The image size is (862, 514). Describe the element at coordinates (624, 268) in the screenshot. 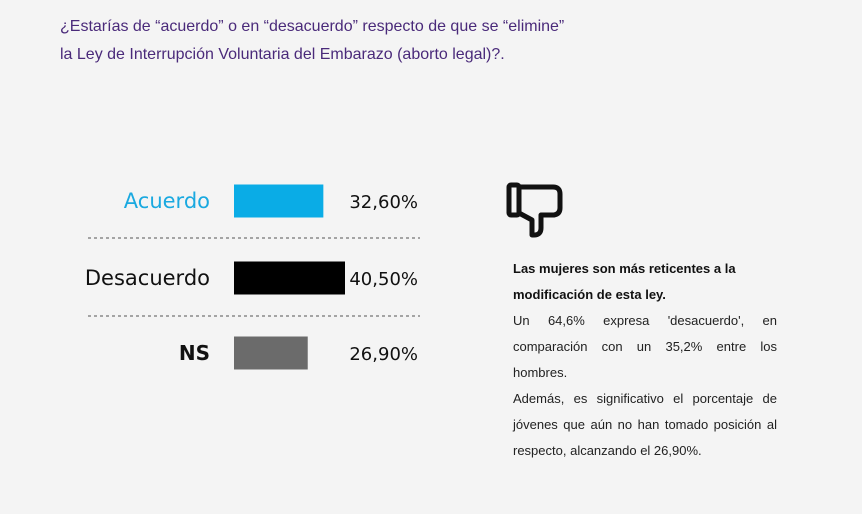

I see `note-bold-line-1: Las mujeres son más reticentes a la` at that location.